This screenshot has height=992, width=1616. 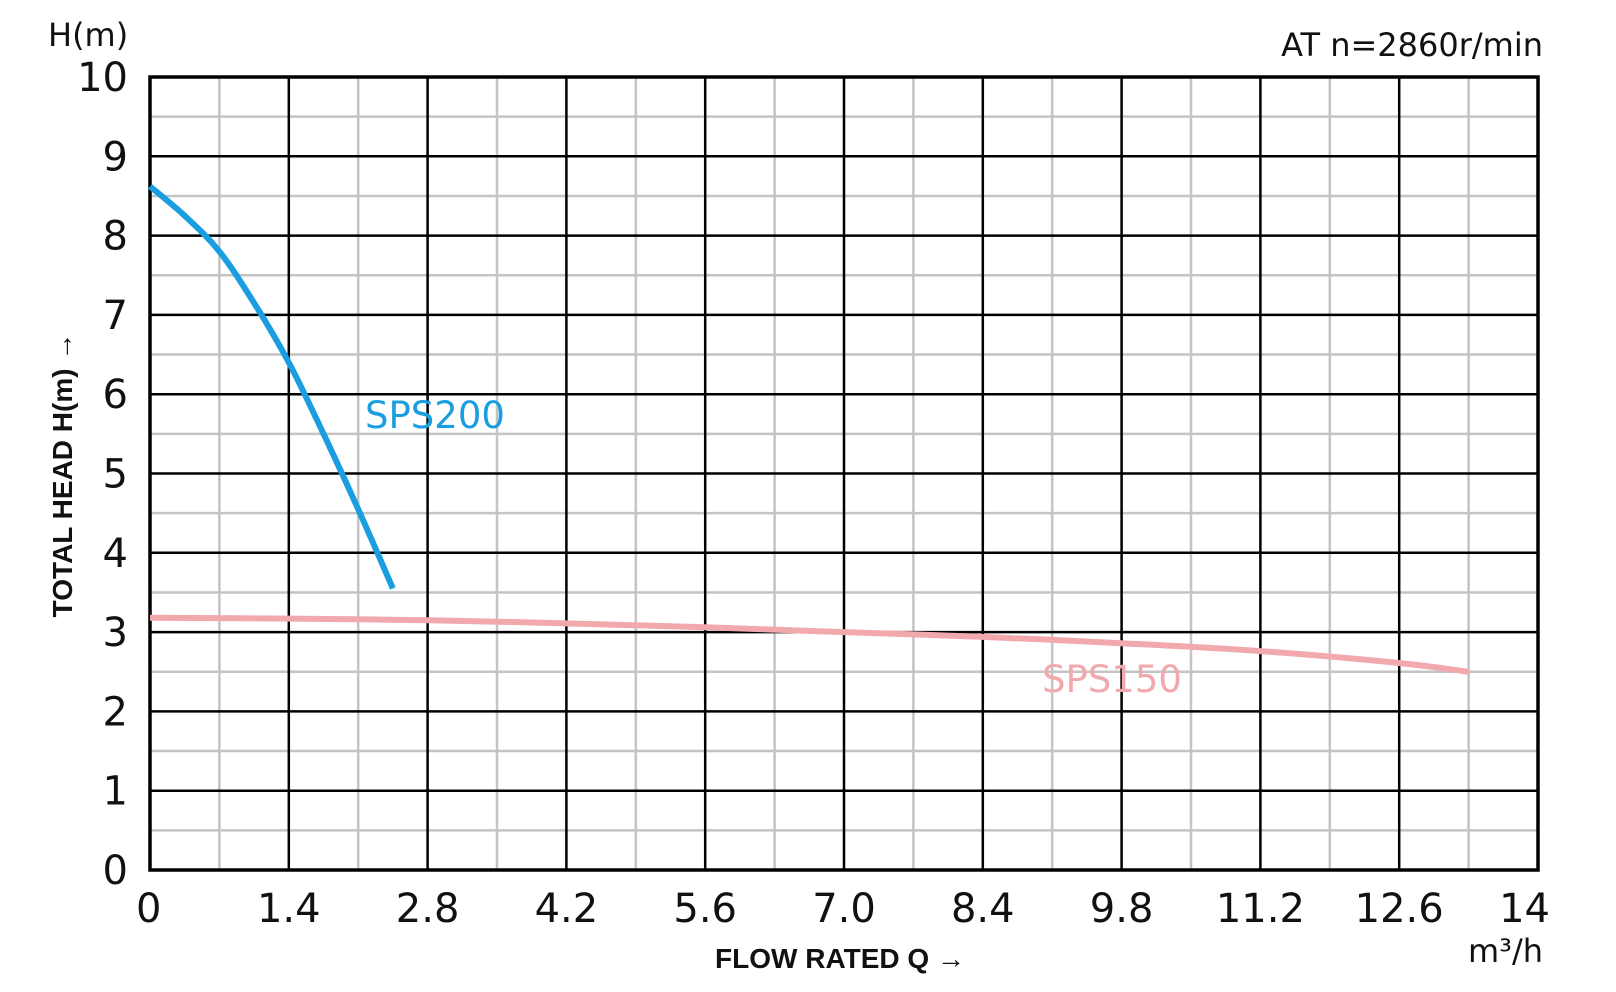 I want to click on y-tick-label: 0, so click(x=115, y=871).